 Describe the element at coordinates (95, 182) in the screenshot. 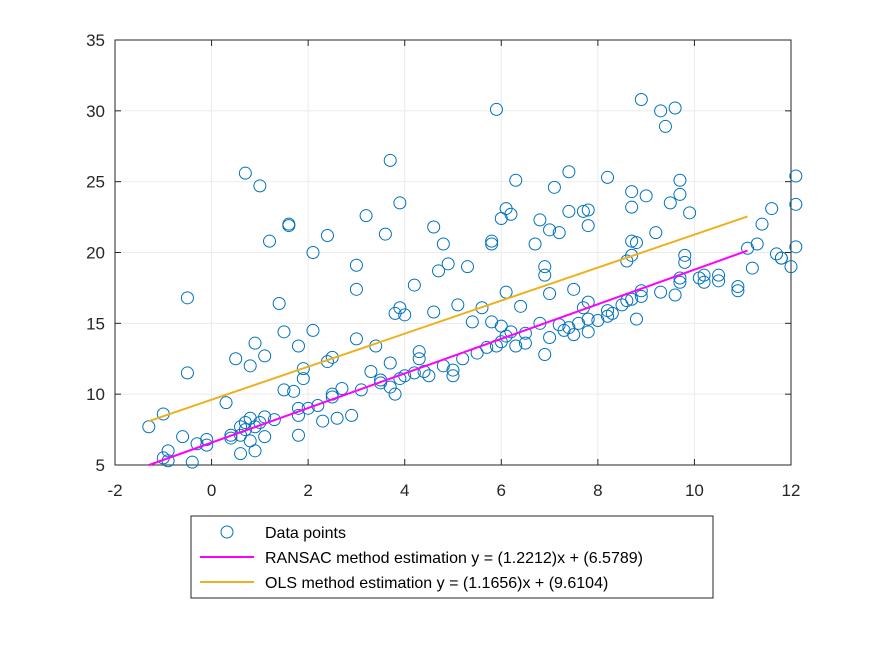

I see `y-tick-label: 25` at that location.